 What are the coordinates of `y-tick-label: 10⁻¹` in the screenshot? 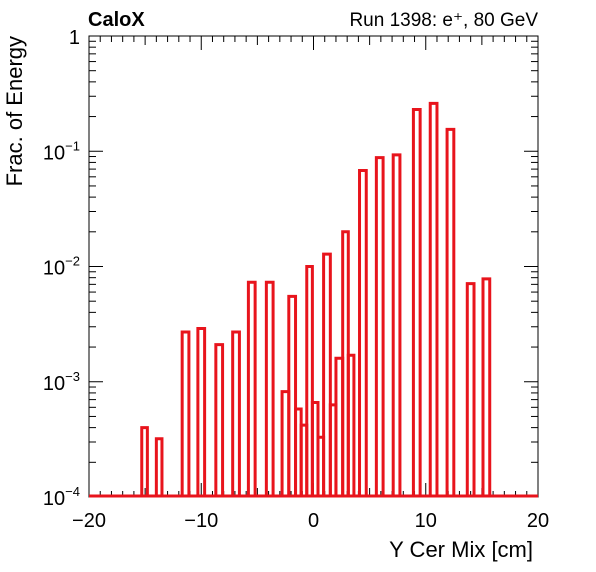 It's located at (61, 151).